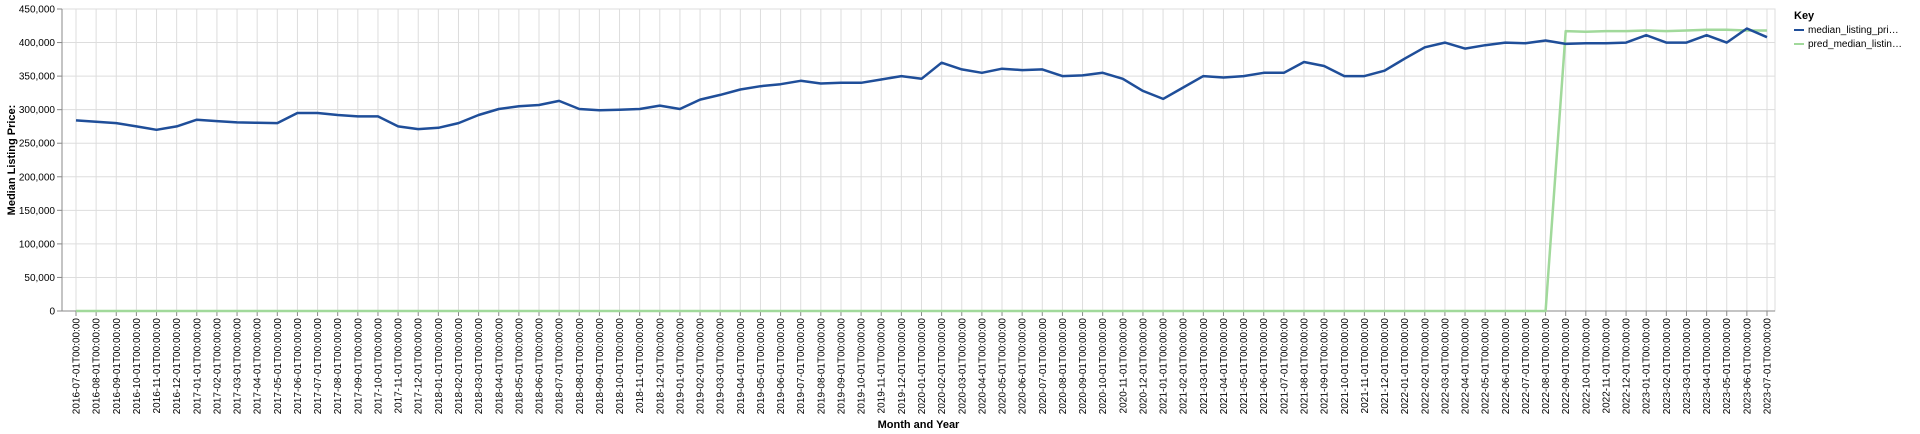 This screenshot has width=1920, height=434. Describe the element at coordinates (1747, 366) in the screenshot. I see `x-tick-label: 2023-06-01T00:00:00` at that location.